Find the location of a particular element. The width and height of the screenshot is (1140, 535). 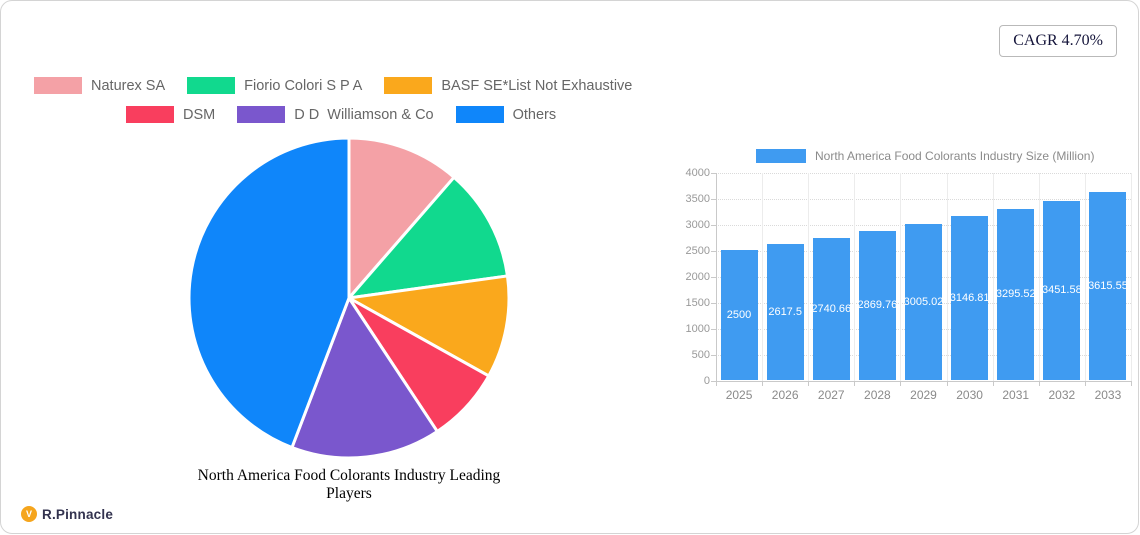

x-axis-label-2029: 2029 is located at coordinates (923, 395).